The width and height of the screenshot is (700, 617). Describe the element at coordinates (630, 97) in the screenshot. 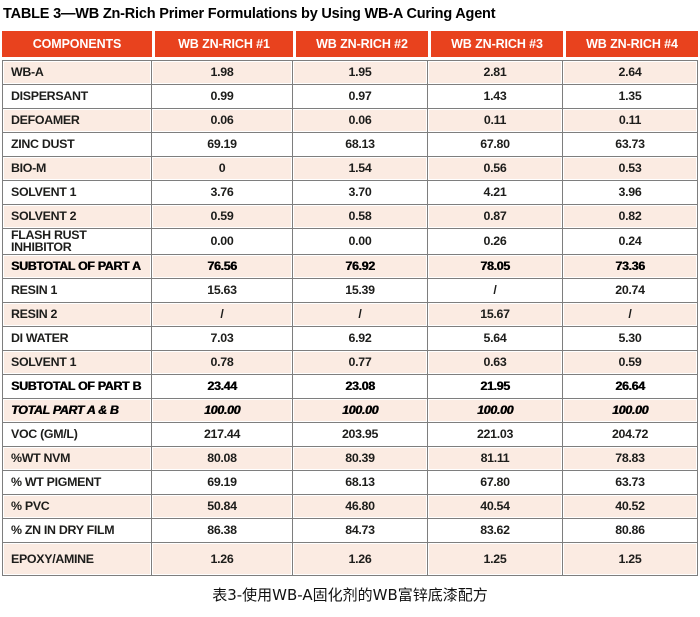

I see `value-cell: 1.35` at that location.